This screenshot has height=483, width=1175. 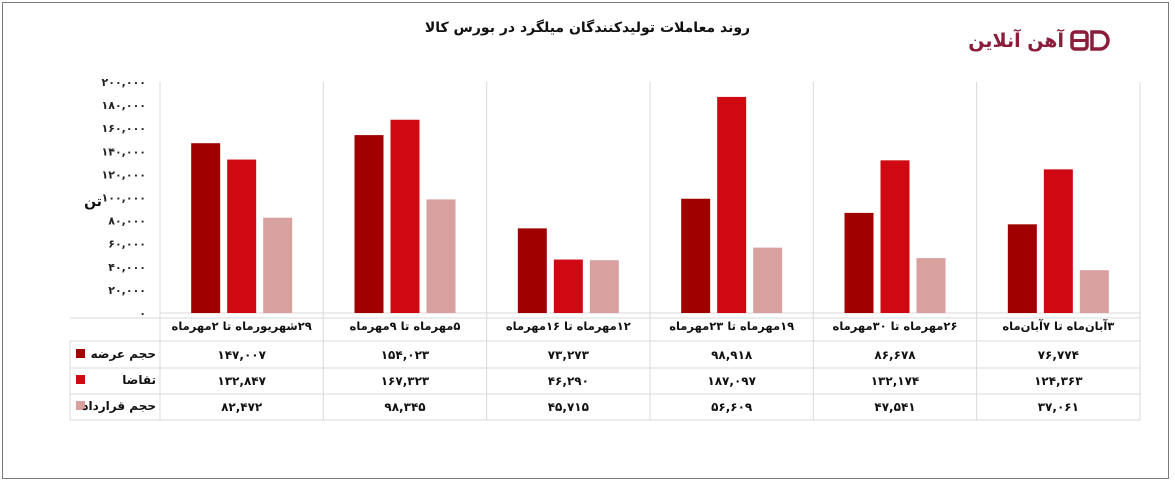 What do you see at coordinates (895, 355) in the screenshot?
I see `table-cell-value: ۸۶,۶۷۸` at bounding box center [895, 355].